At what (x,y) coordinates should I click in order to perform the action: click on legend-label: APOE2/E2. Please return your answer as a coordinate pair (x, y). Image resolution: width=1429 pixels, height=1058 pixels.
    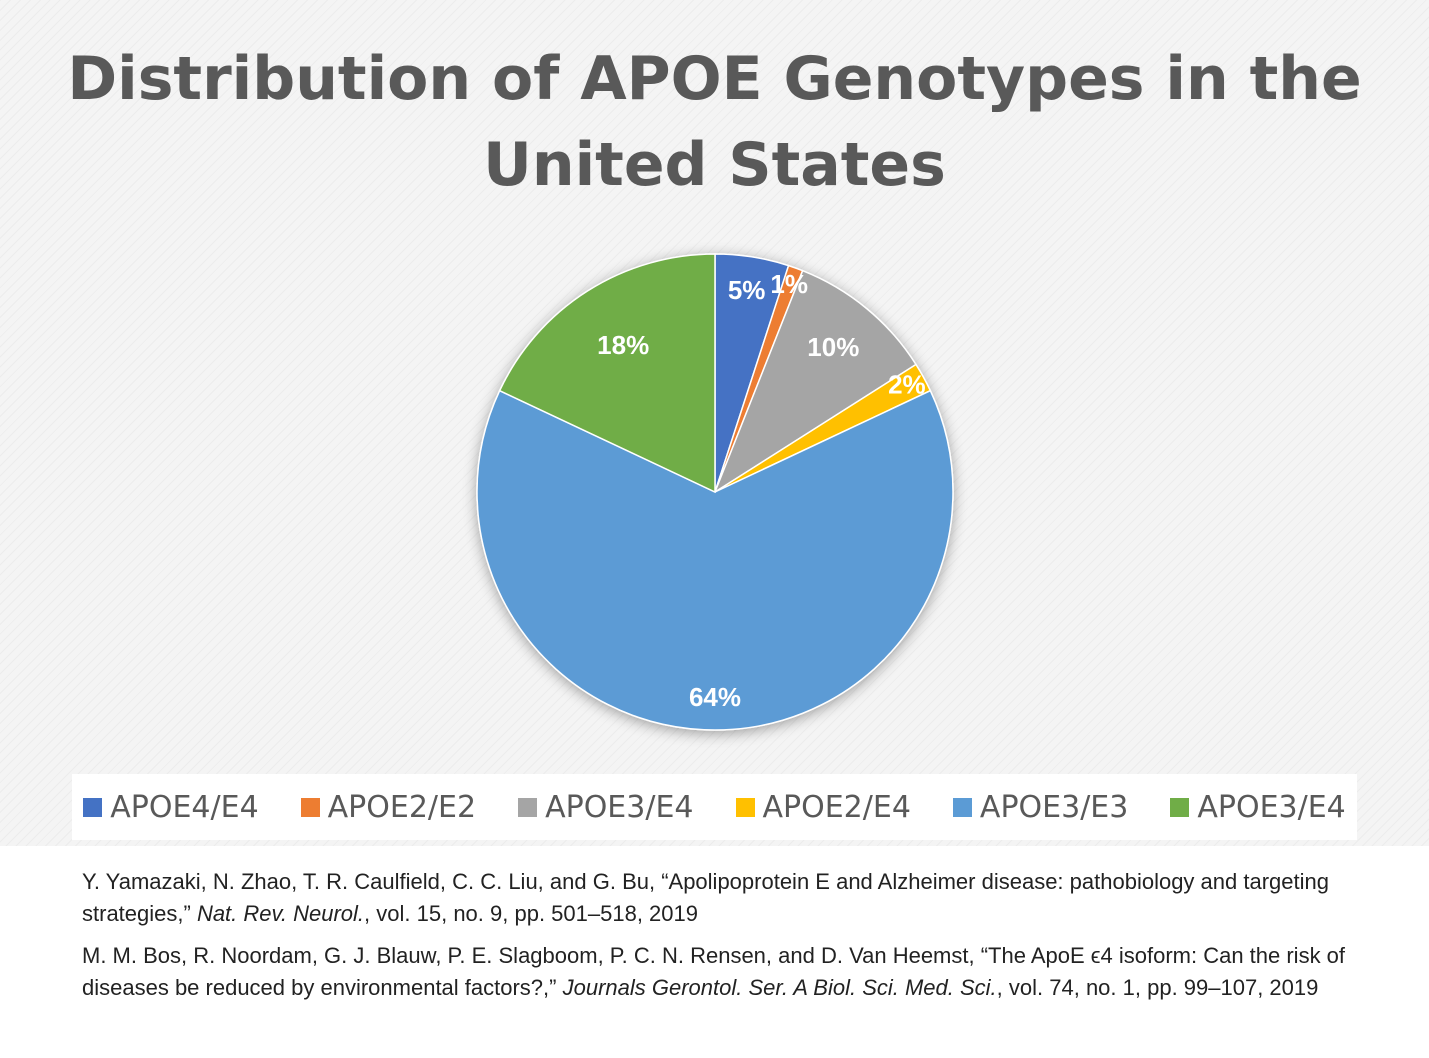
    Looking at the image, I should click on (402, 807).